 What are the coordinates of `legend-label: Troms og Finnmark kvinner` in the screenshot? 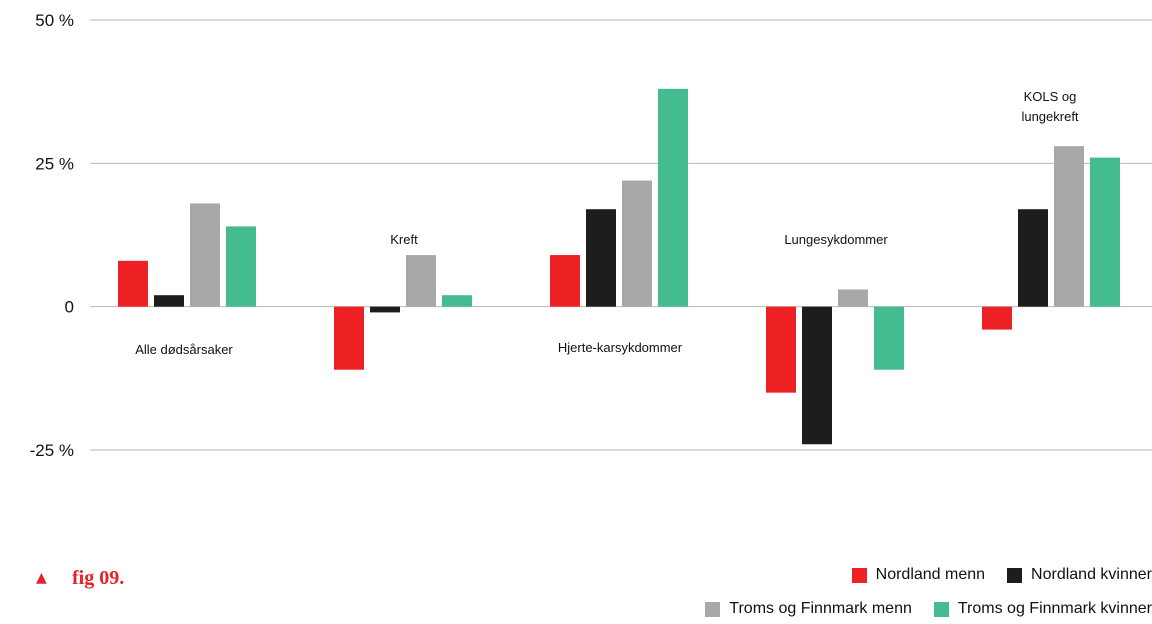 It's located at (1054, 608).